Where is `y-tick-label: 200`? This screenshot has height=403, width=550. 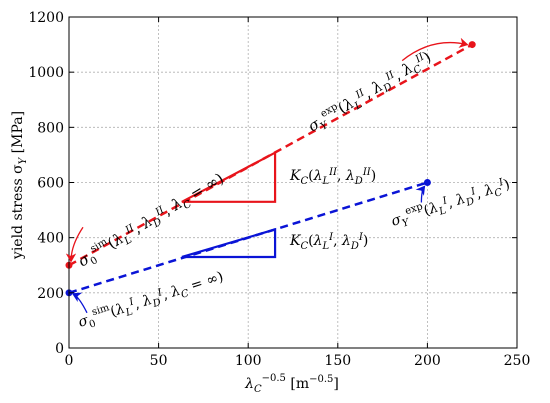
y-tick-label: 200 is located at coordinates (50, 294).